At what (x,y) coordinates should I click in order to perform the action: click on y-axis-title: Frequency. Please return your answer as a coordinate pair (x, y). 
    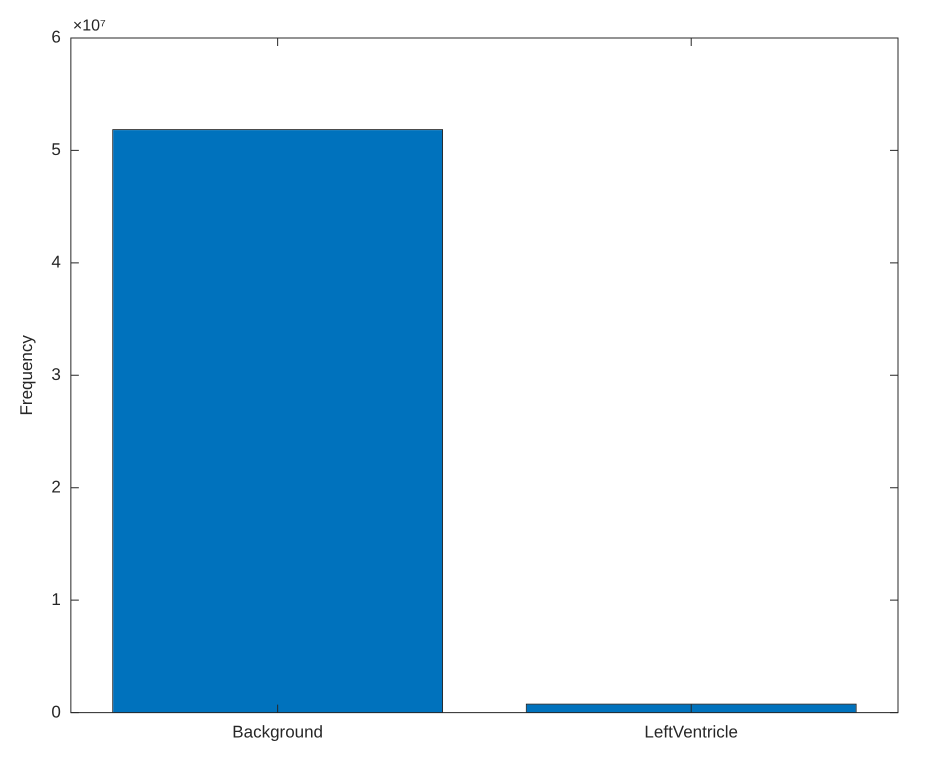
    Looking at the image, I should click on (26, 375).